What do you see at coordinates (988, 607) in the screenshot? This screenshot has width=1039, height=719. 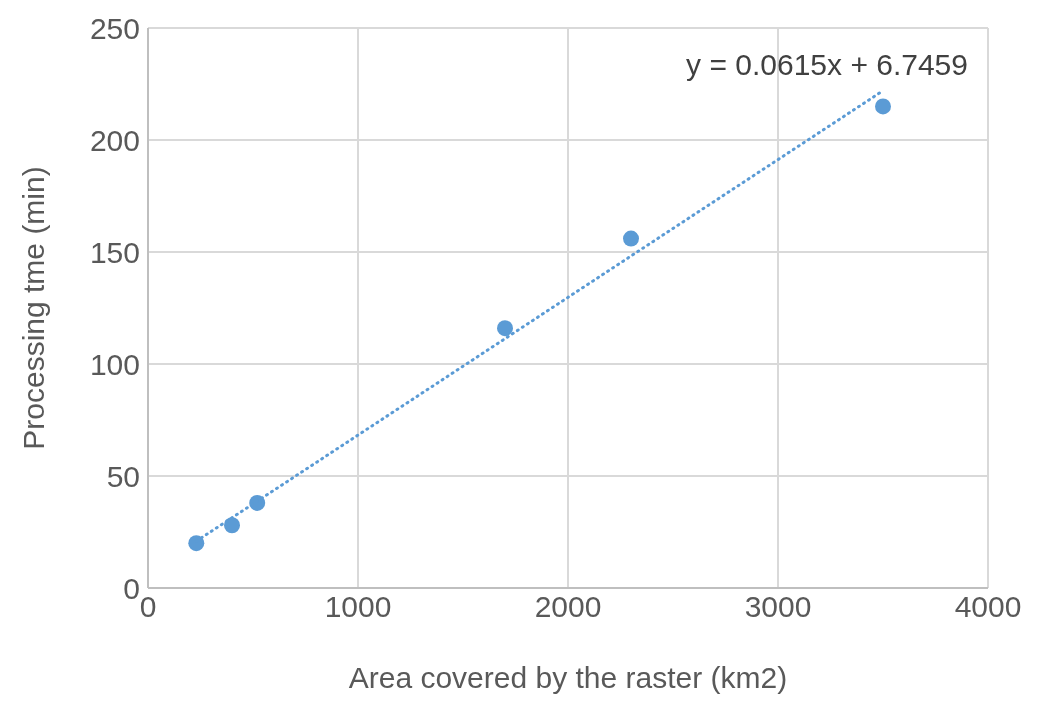 I see `x-tick-label: 4000` at bounding box center [988, 607].